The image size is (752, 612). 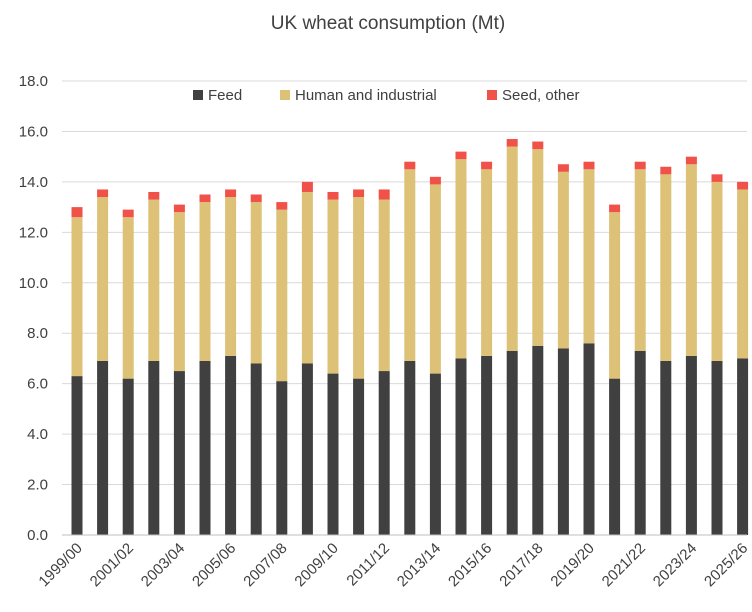 What do you see at coordinates (37, 535) in the screenshot?
I see `y-tick-label: 0.0` at bounding box center [37, 535].